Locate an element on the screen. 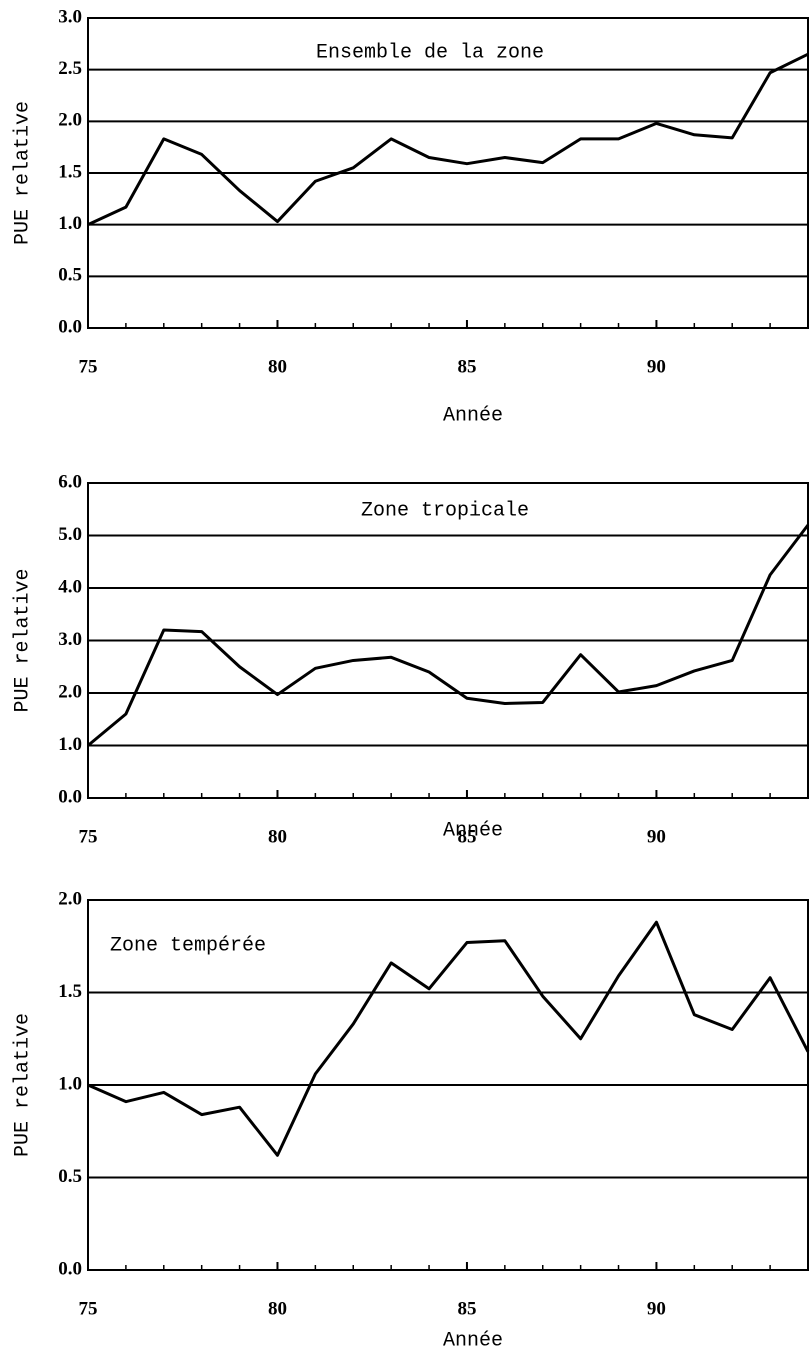 The width and height of the screenshot is (810, 1360). panel-title: Ensemble de la zone is located at coordinates (430, 52).